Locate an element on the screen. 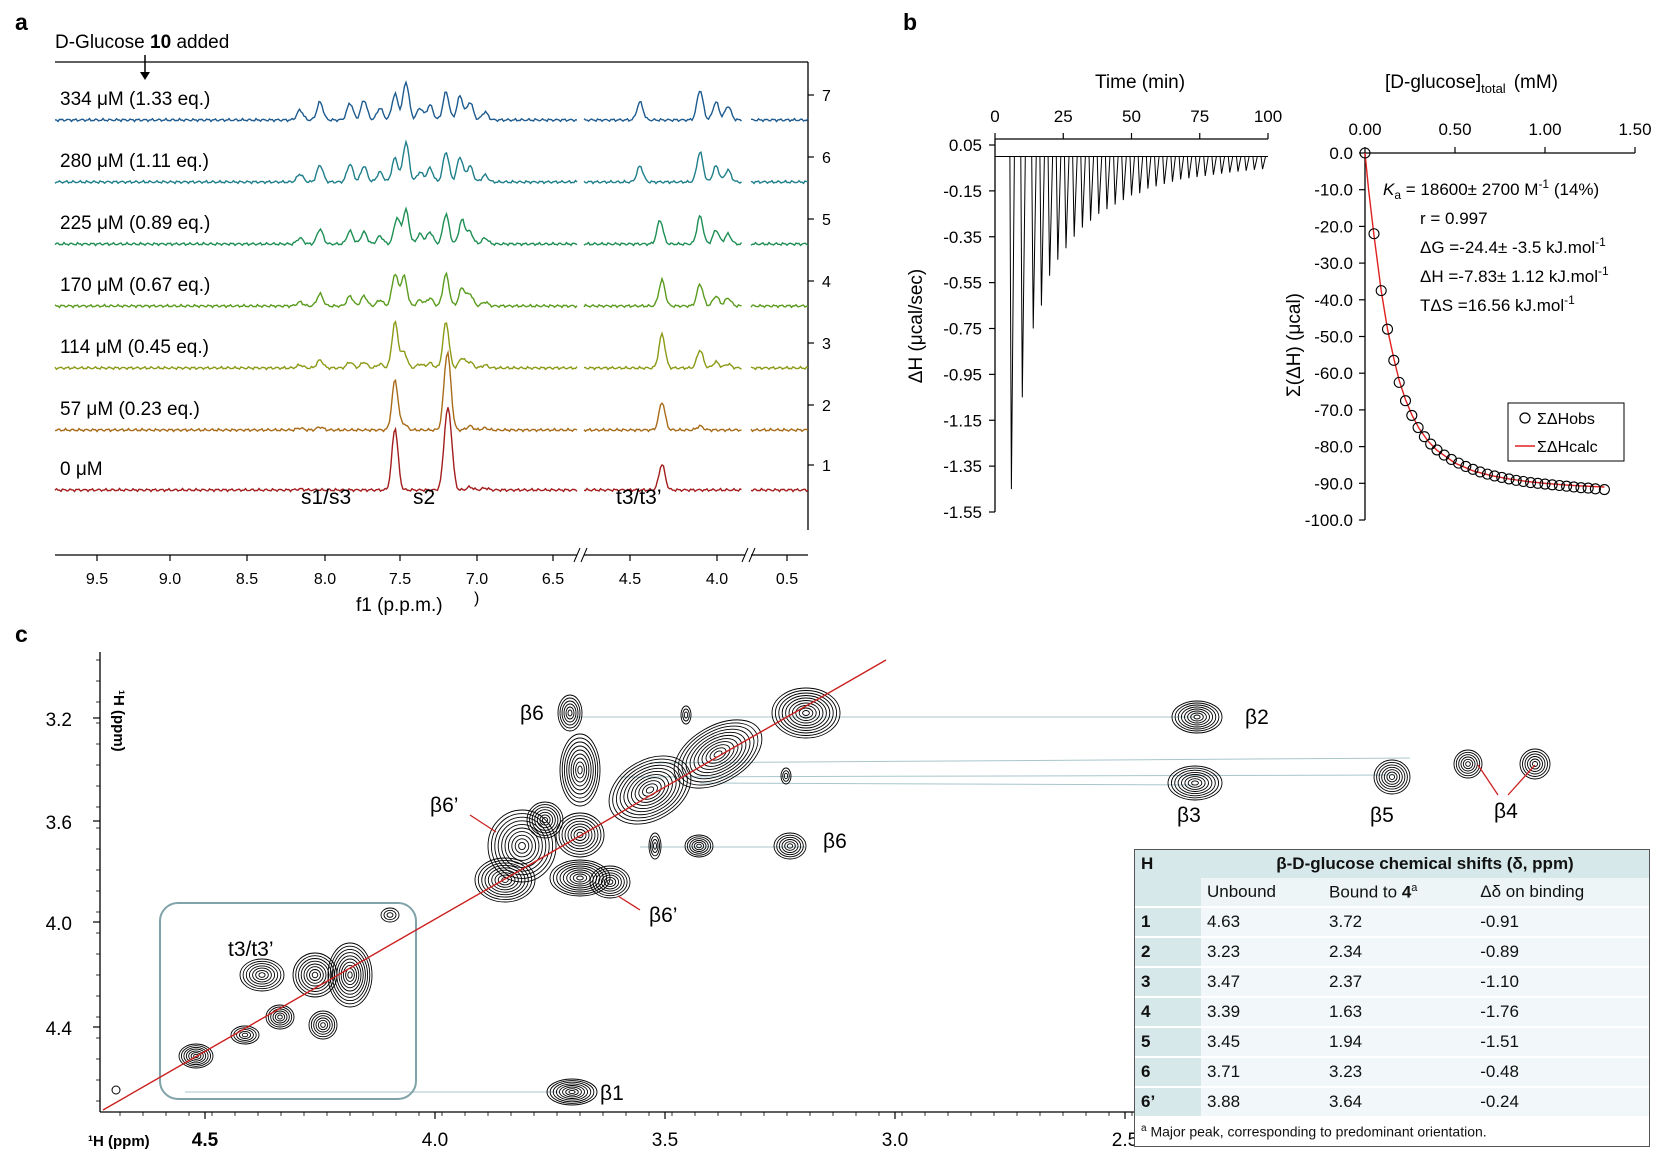  isotherm-legend: ΣΔHobs ΣΔHcalc is located at coordinates (1566, 432).